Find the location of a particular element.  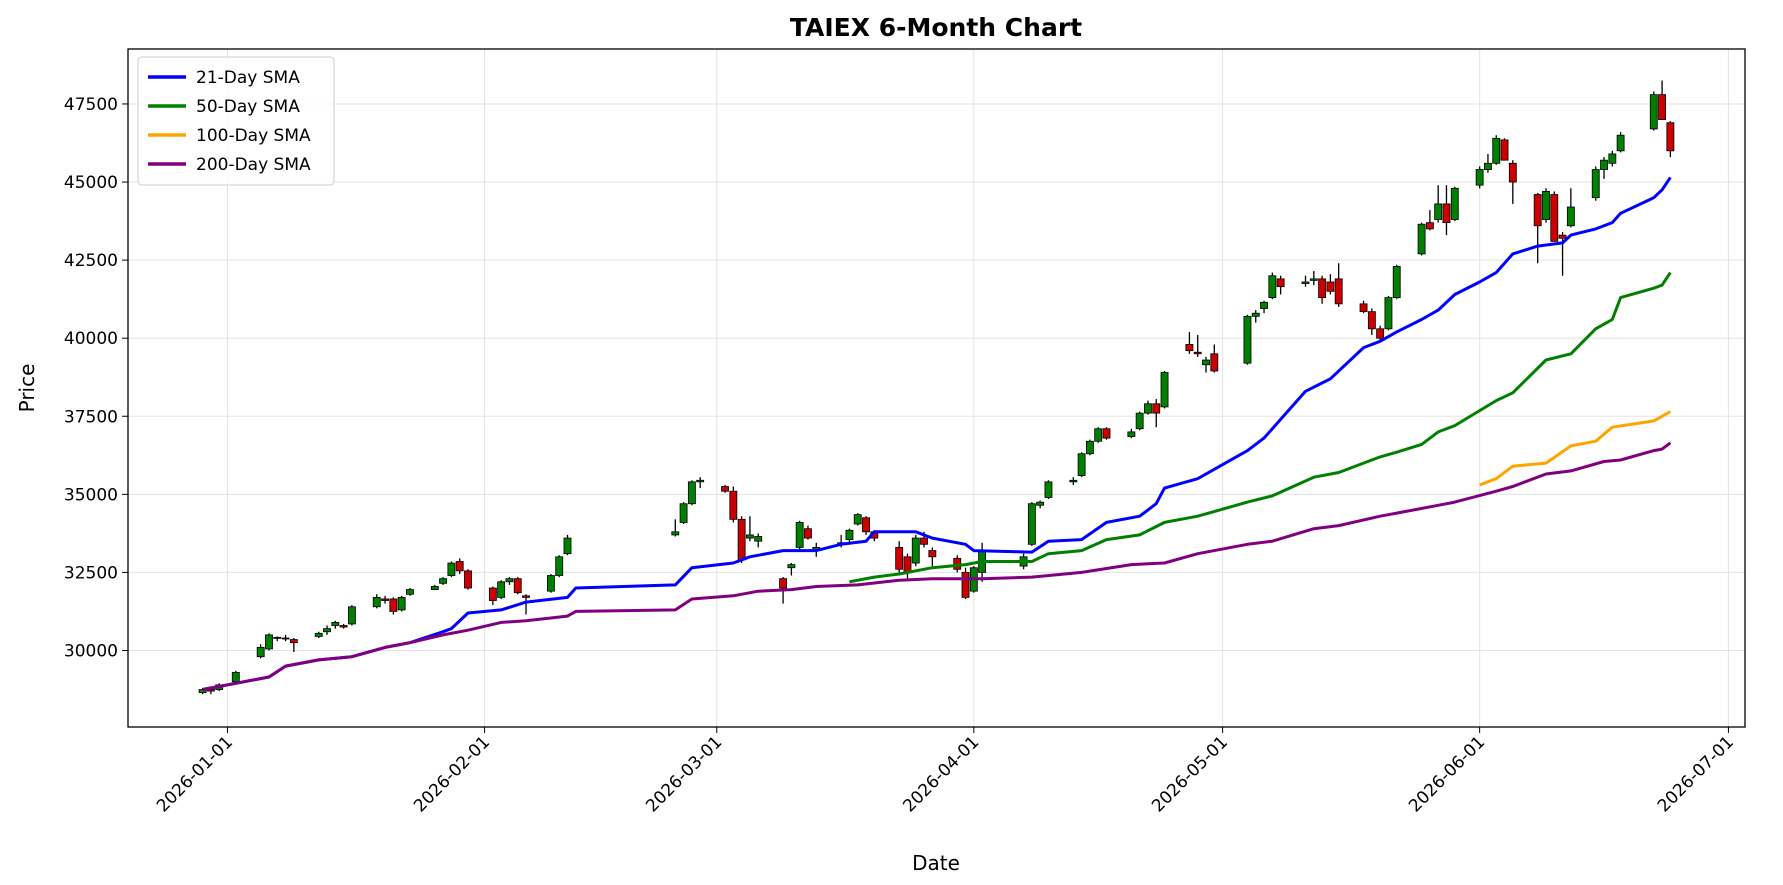

y-tick-label: 40000 is located at coordinates (91, 339).